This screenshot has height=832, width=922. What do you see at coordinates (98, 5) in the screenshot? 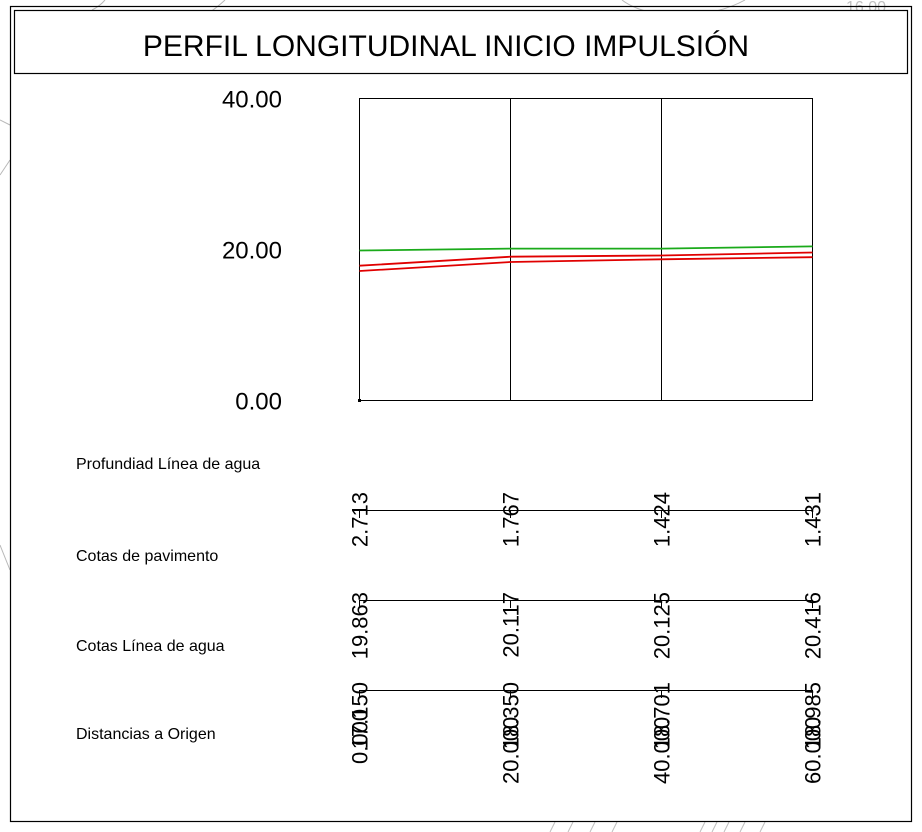
I see `sketch-curve` at bounding box center [98, 5].